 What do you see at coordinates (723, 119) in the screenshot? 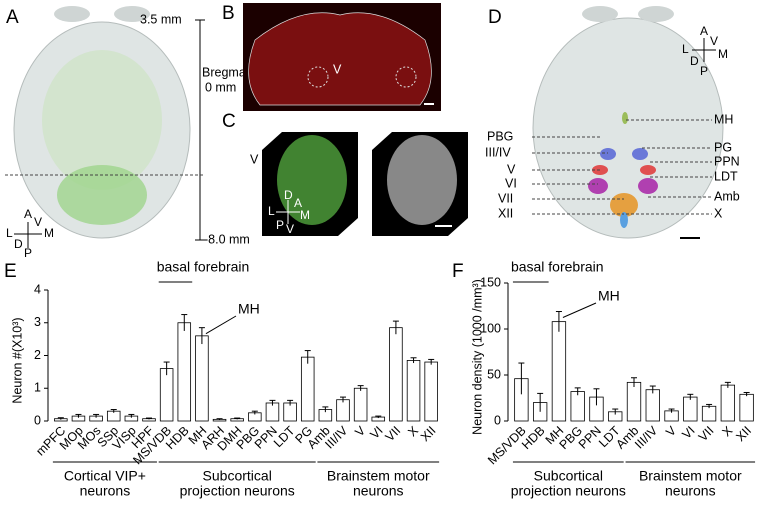
I see `region-label: MH` at bounding box center [723, 119].